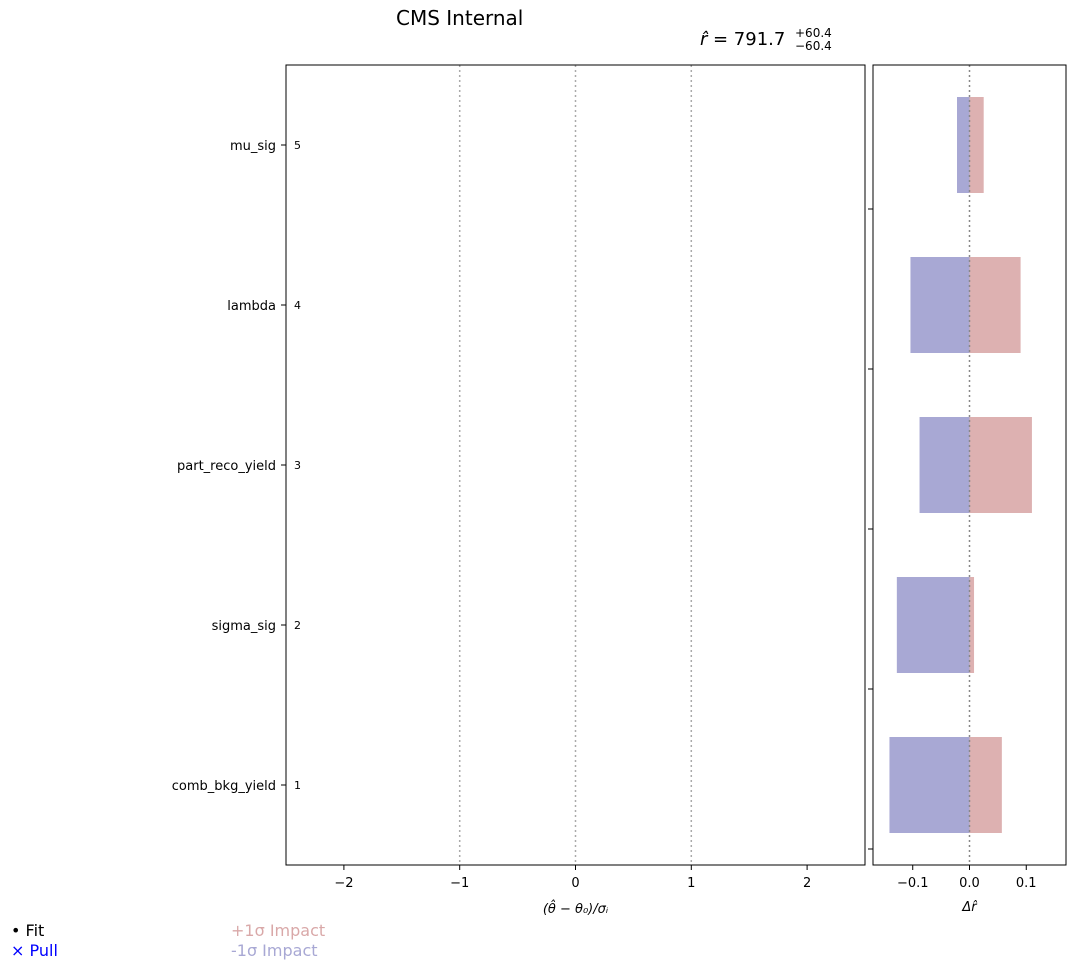 Image resolution: width=1076 pixels, height=969 pixels. Describe the element at coordinates (226, 466) in the screenshot. I see `parameter-label: part_reco_yield` at that location.